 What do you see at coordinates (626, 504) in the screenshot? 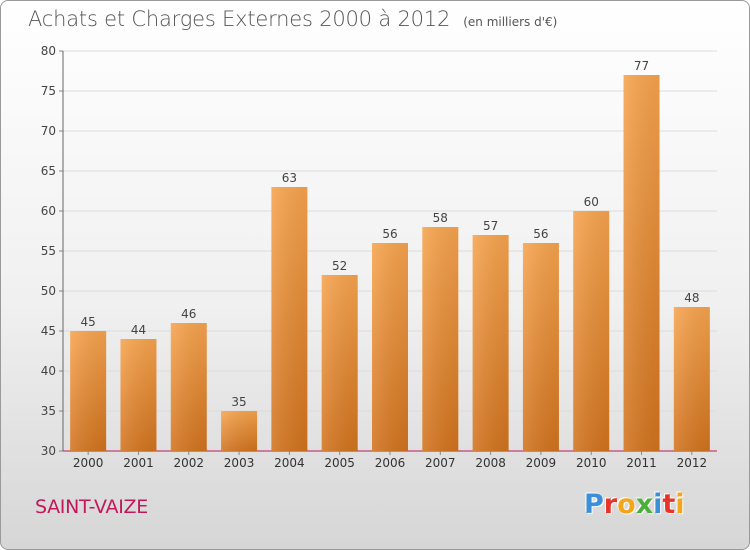
I see `logo-letter: o` at bounding box center [626, 504].